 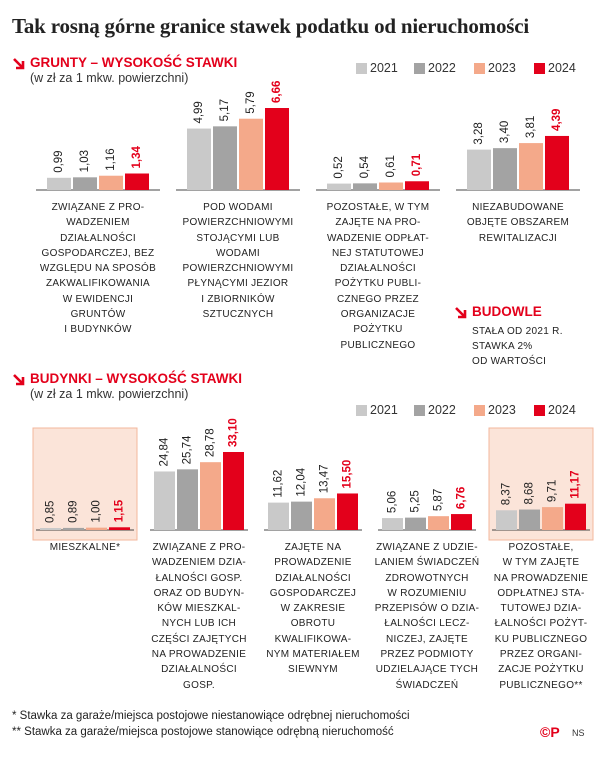 What do you see at coordinates (507, 494) in the screenshot?
I see `value-label: 8,37` at bounding box center [507, 494].